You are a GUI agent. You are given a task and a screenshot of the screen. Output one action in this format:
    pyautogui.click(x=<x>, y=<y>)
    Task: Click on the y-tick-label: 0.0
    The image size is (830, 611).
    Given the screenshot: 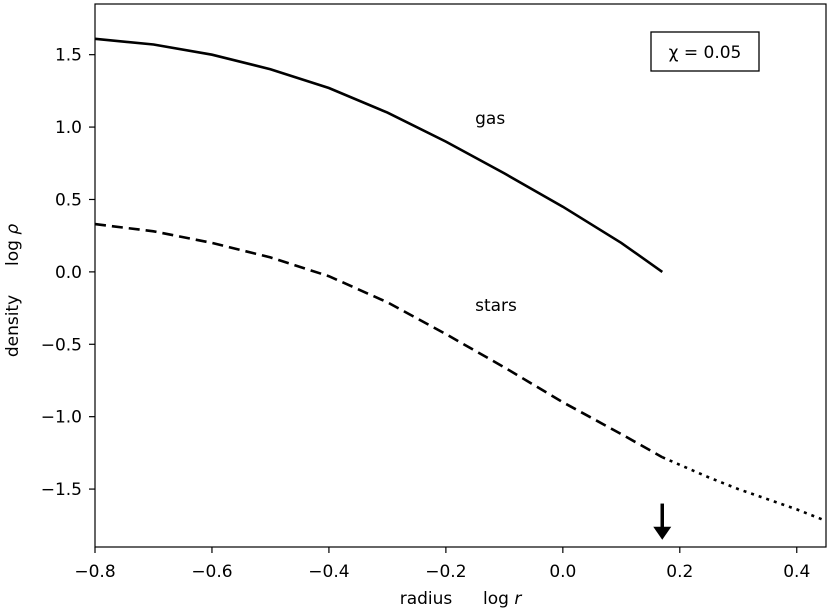 What is the action you would take?
    pyautogui.click(x=68, y=273)
    